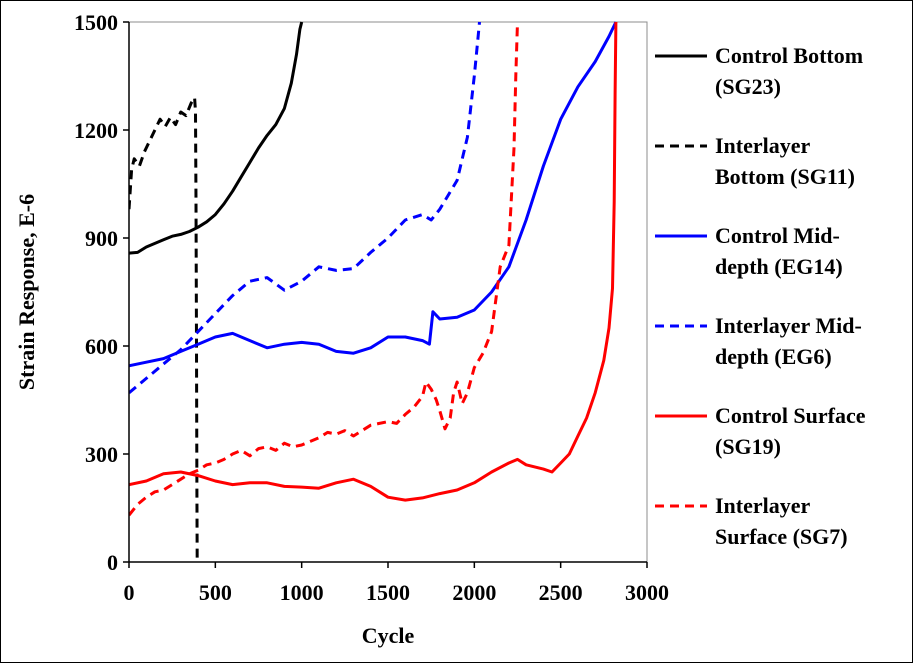  Describe the element at coordinates (474, 592) in the screenshot. I see `x-tick-label: 2000` at that location.